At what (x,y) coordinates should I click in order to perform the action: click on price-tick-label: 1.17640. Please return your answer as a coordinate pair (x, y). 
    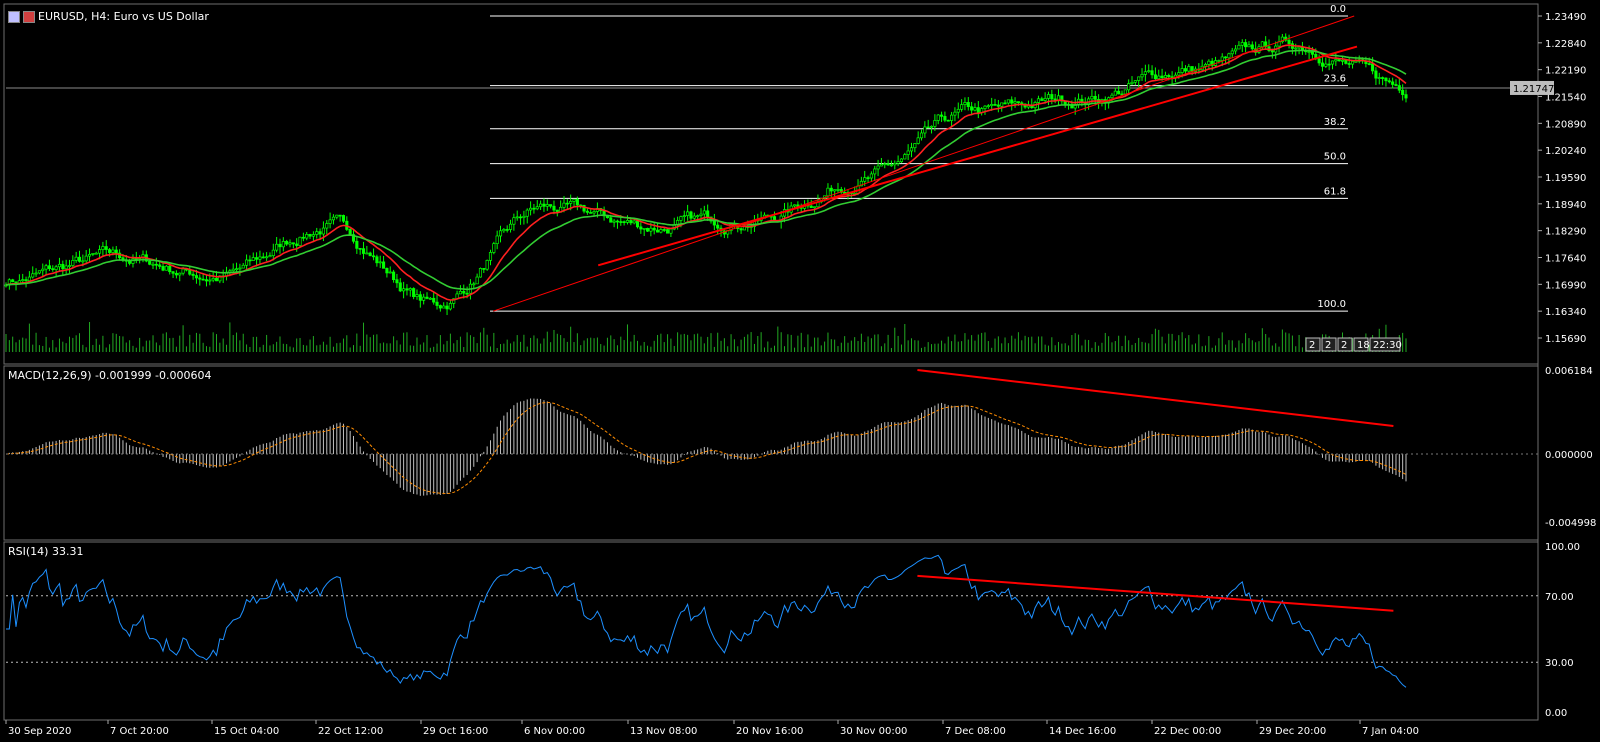
    Looking at the image, I should click on (1565, 259).